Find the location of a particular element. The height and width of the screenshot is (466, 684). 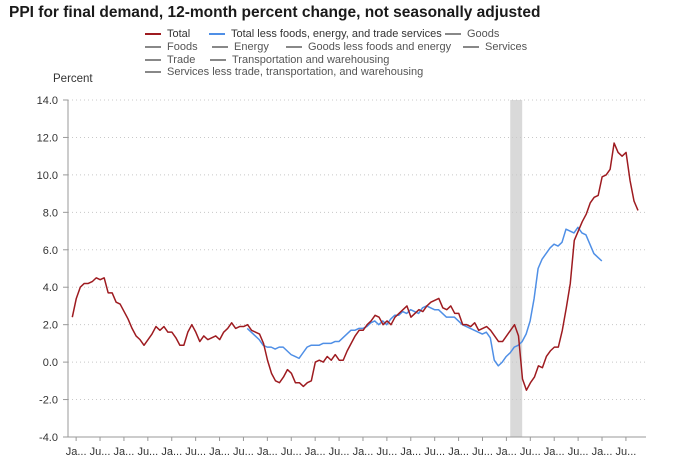

legend-item-services: Services is located at coordinates (495, 47).